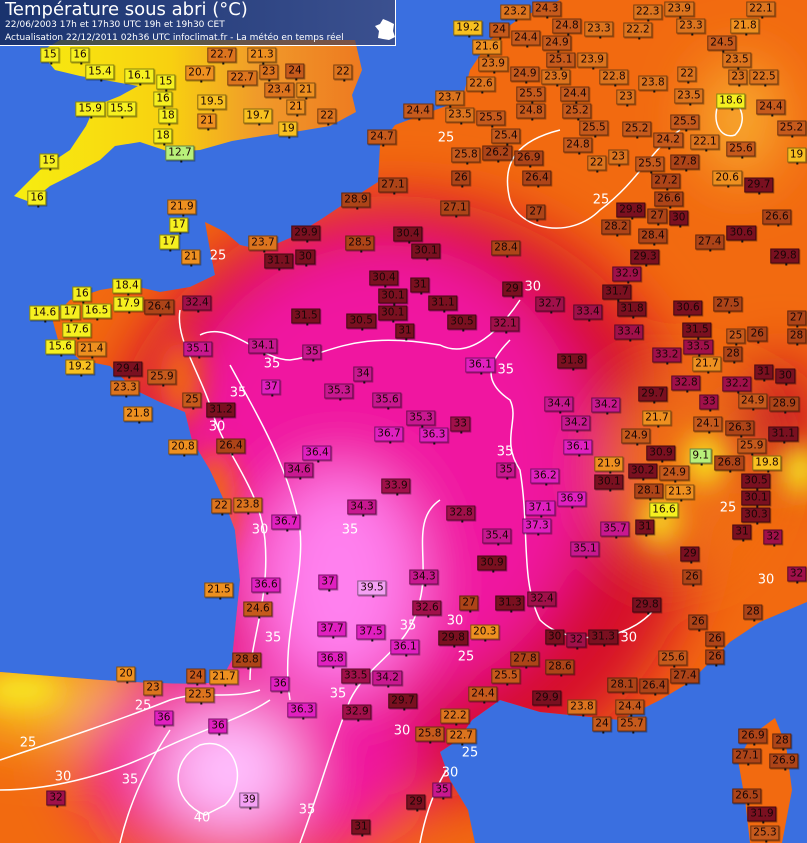 Image resolution: width=807 pixels, height=843 pixels. I want to click on station-label: 22.3, so click(647, 13).